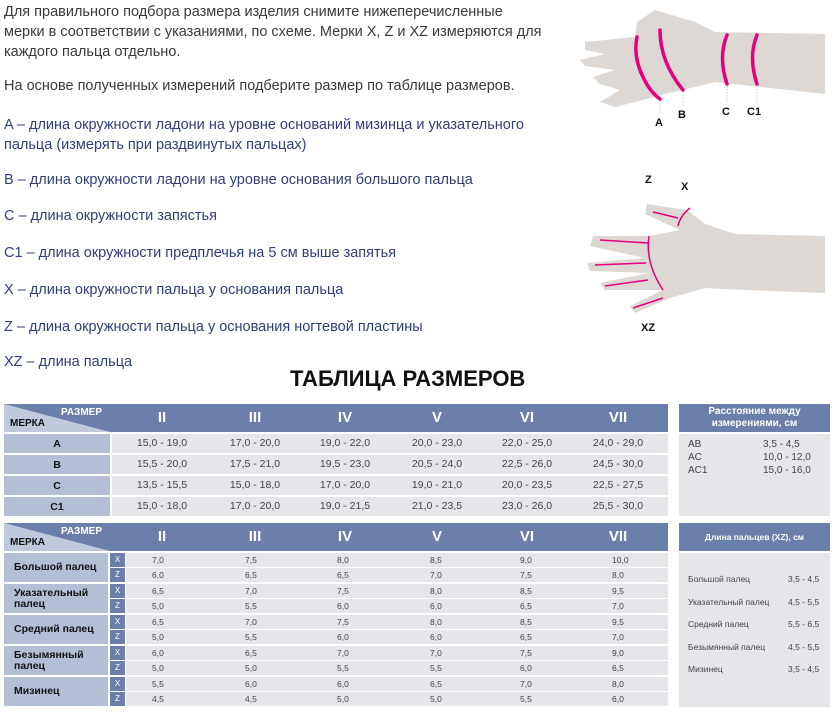 The height and width of the screenshot is (715, 832). Describe the element at coordinates (695, 457) in the screenshot. I see `distance-key: AC` at that location.